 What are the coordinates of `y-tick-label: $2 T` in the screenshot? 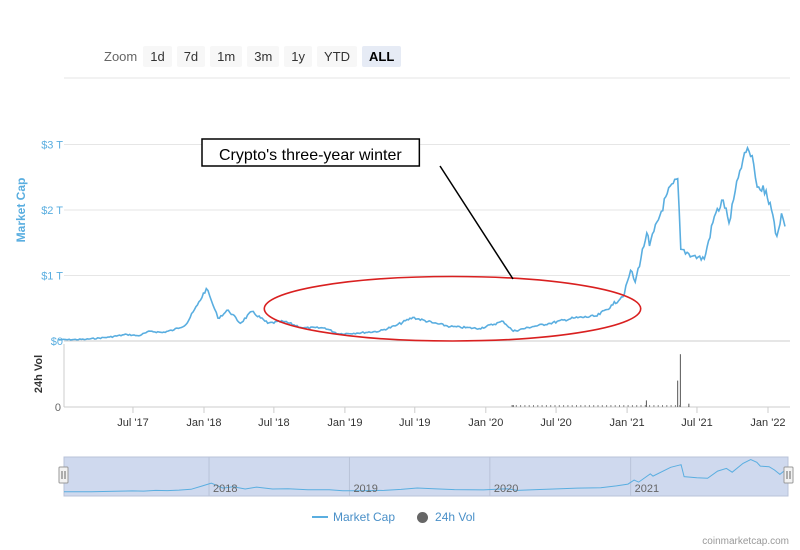 It's located at (52, 211).